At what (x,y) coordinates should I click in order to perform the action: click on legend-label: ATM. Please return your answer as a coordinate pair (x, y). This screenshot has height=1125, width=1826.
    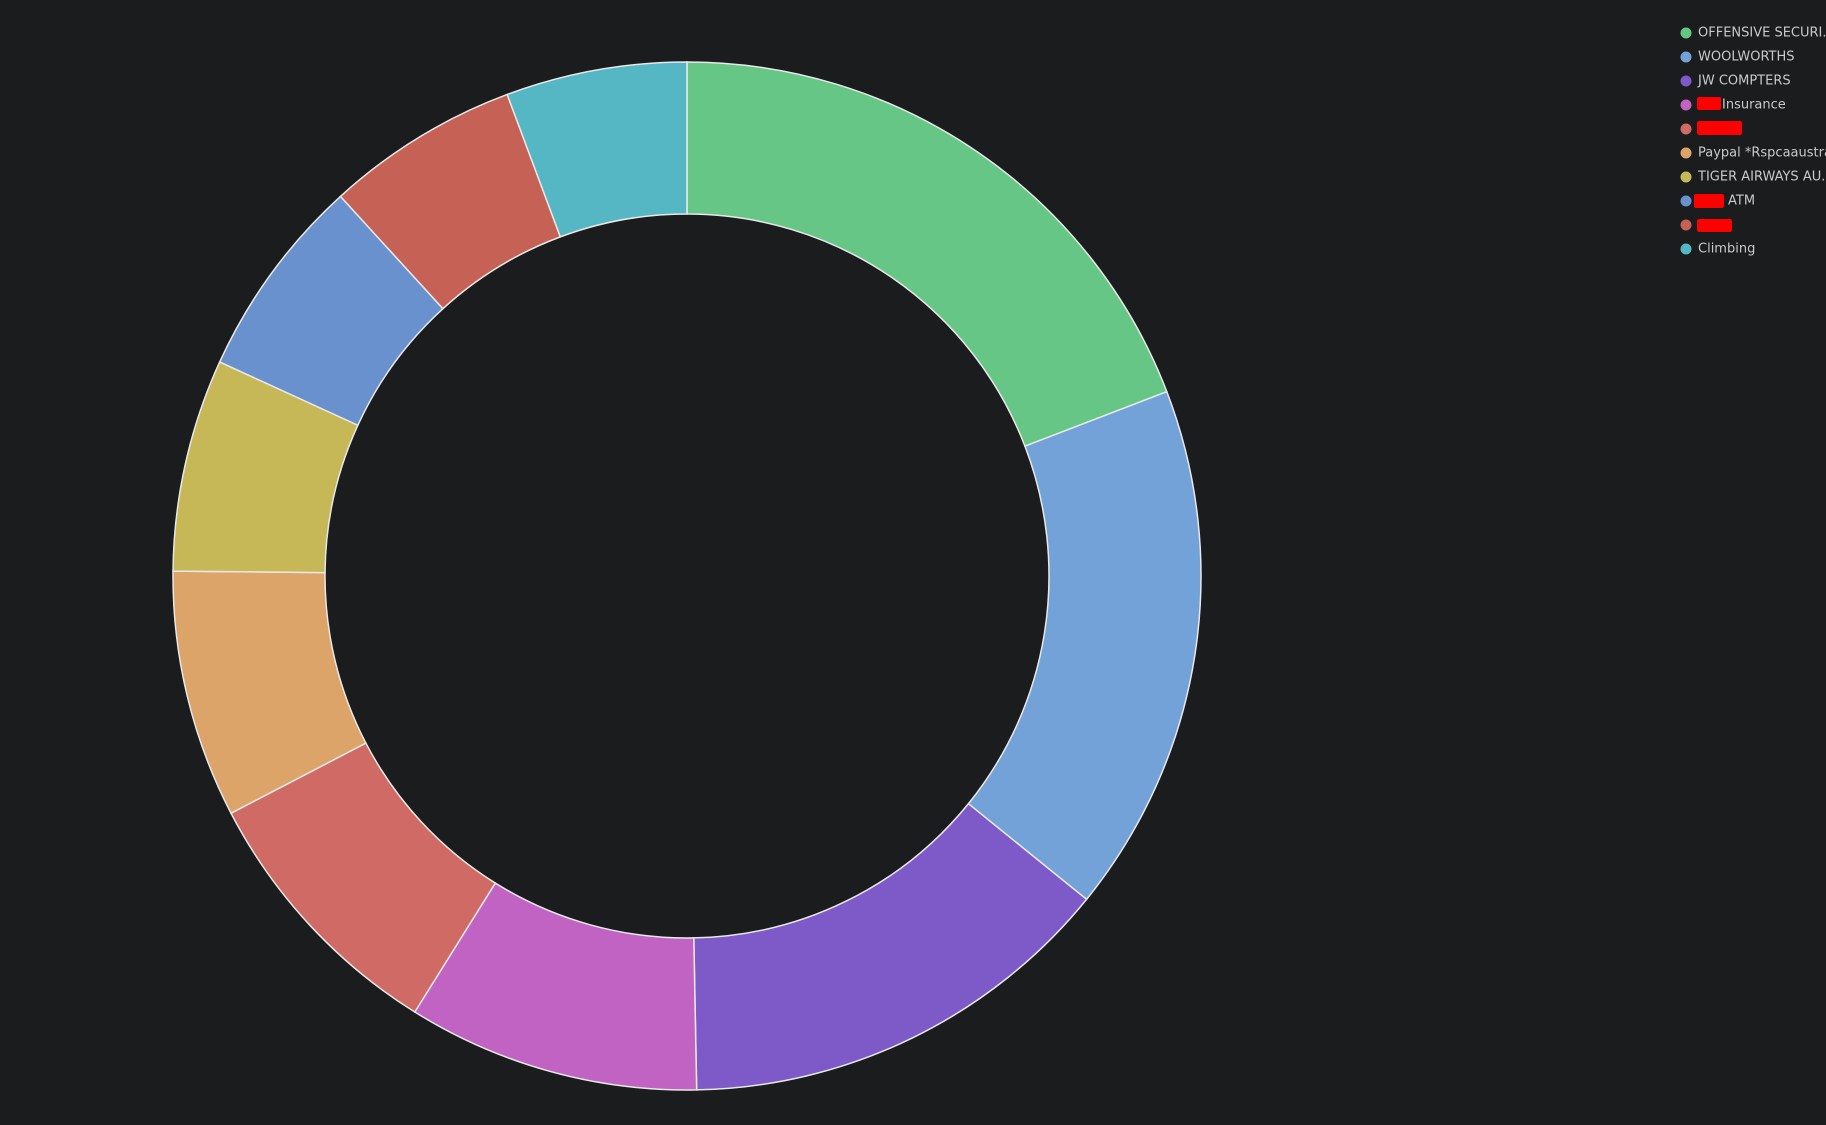
    Looking at the image, I should click on (1741, 201).